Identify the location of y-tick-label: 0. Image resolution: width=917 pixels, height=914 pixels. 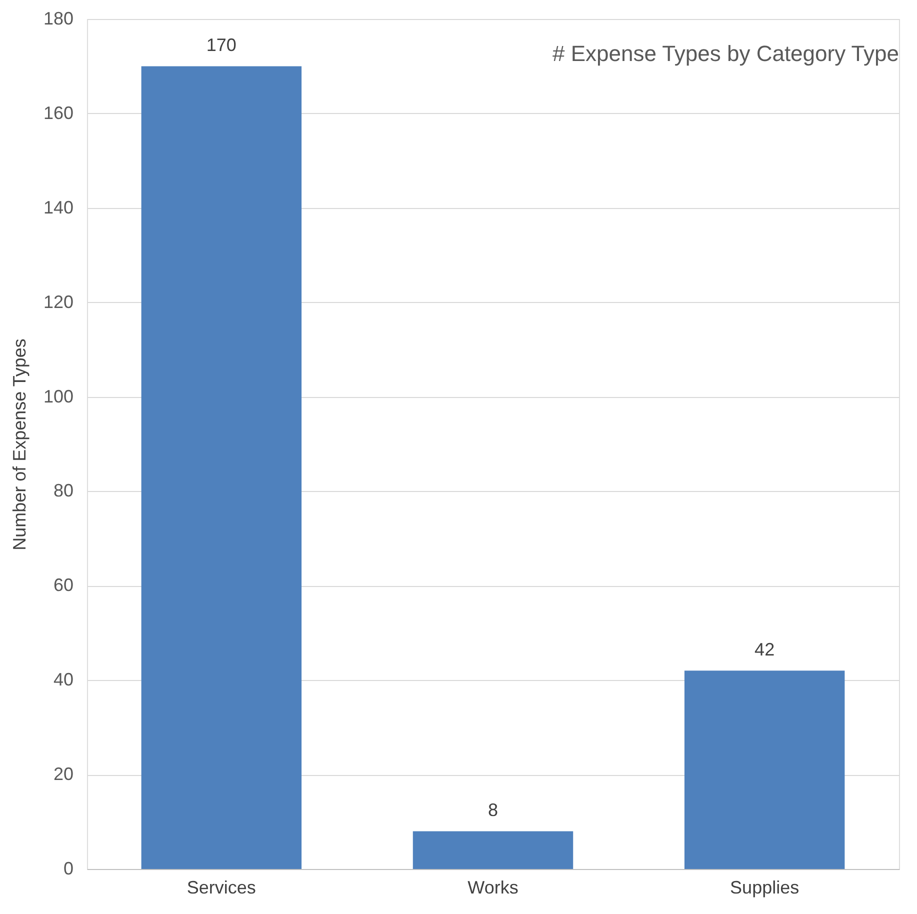
(68, 868).